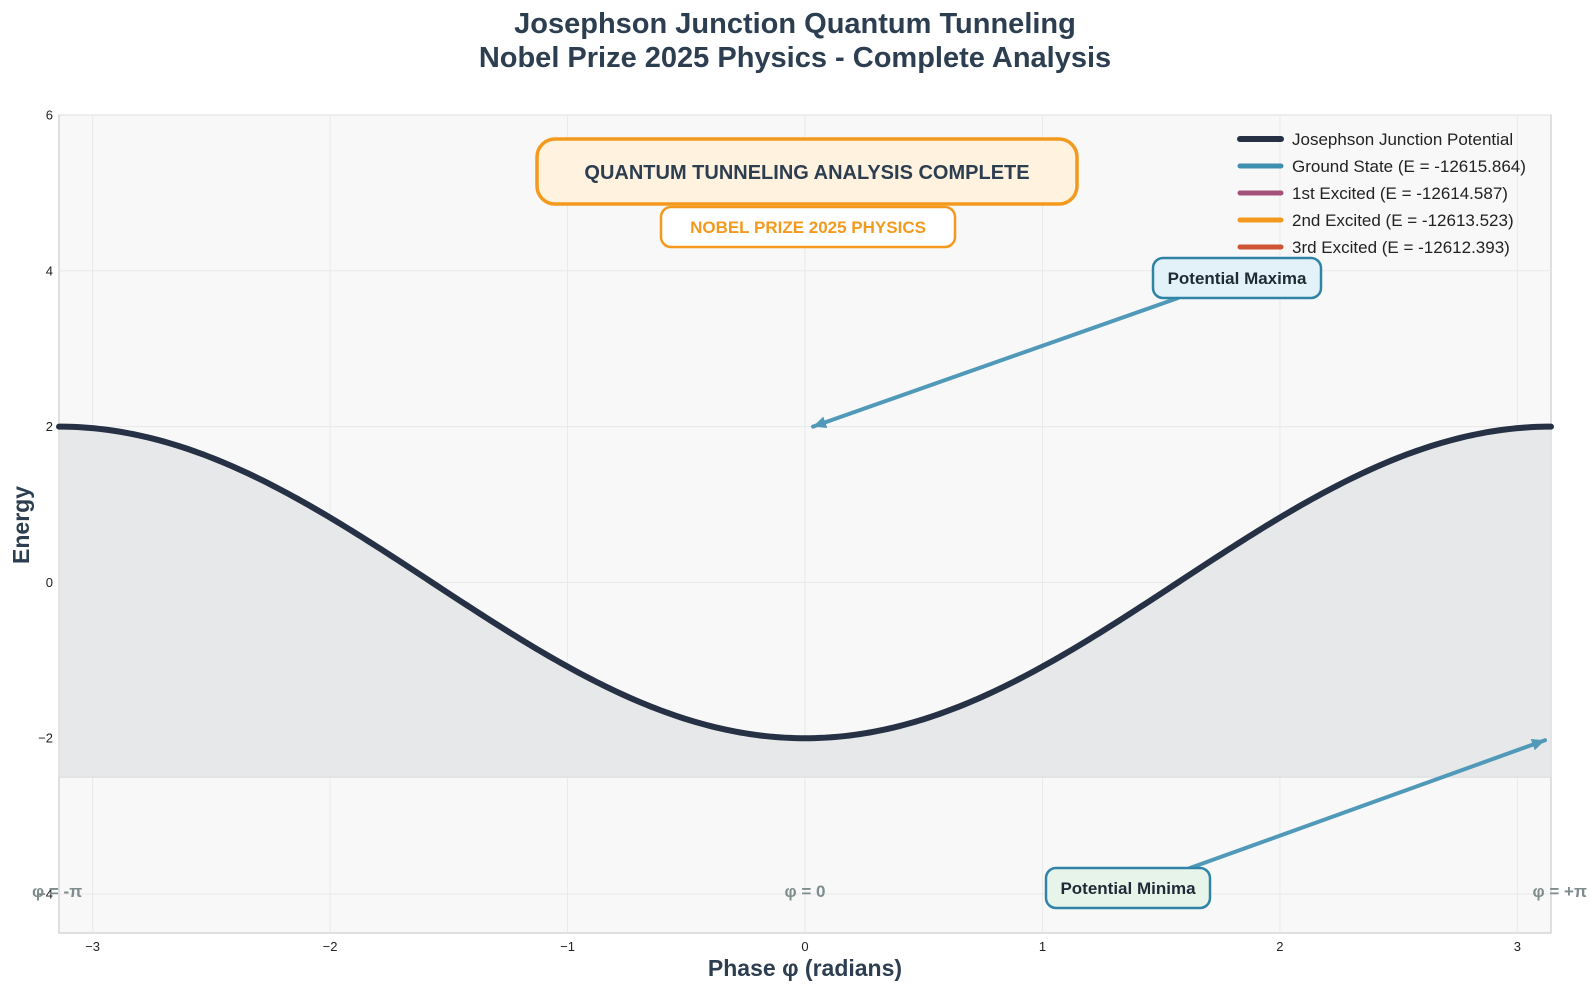  Describe the element at coordinates (49, 582) in the screenshot. I see `y-tick-label: 0` at that location.